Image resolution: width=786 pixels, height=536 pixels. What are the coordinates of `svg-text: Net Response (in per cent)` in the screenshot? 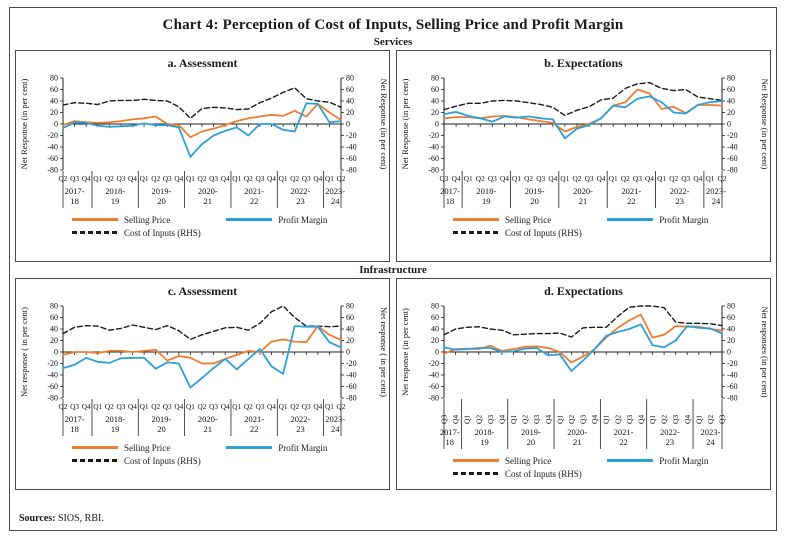 It's located at (765, 124).